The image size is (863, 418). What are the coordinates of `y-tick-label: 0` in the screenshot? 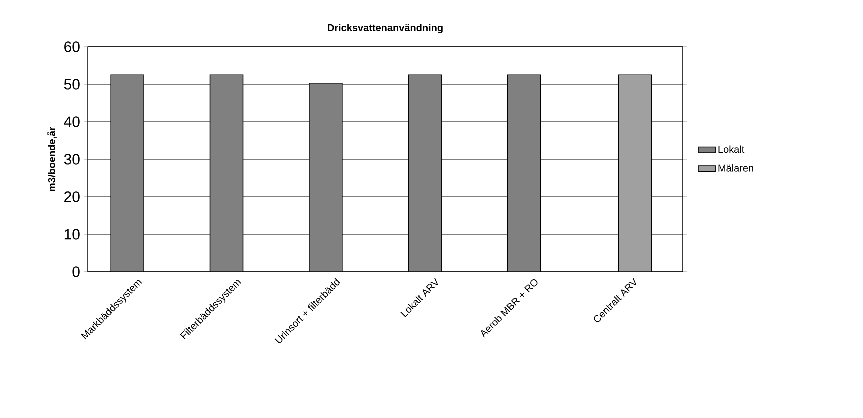 It's located at (76, 272).